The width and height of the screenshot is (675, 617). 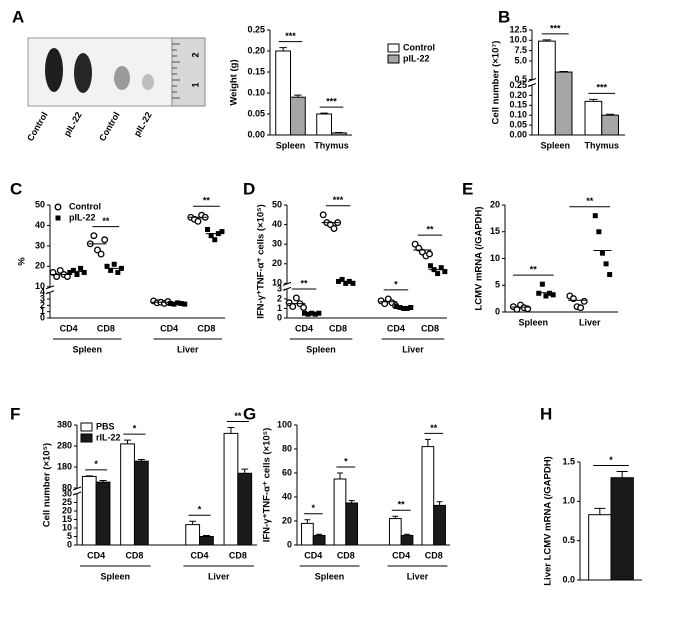 What do you see at coordinates (289, 544) in the screenshot?
I see `y-tick-label: 0` at bounding box center [289, 544].